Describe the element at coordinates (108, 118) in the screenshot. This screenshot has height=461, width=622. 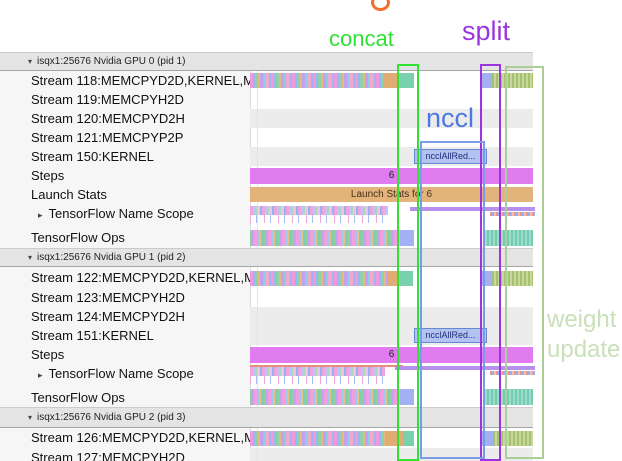
I see `row-label-stream-120: Stream 120:MEMCPYD2H` at that location.